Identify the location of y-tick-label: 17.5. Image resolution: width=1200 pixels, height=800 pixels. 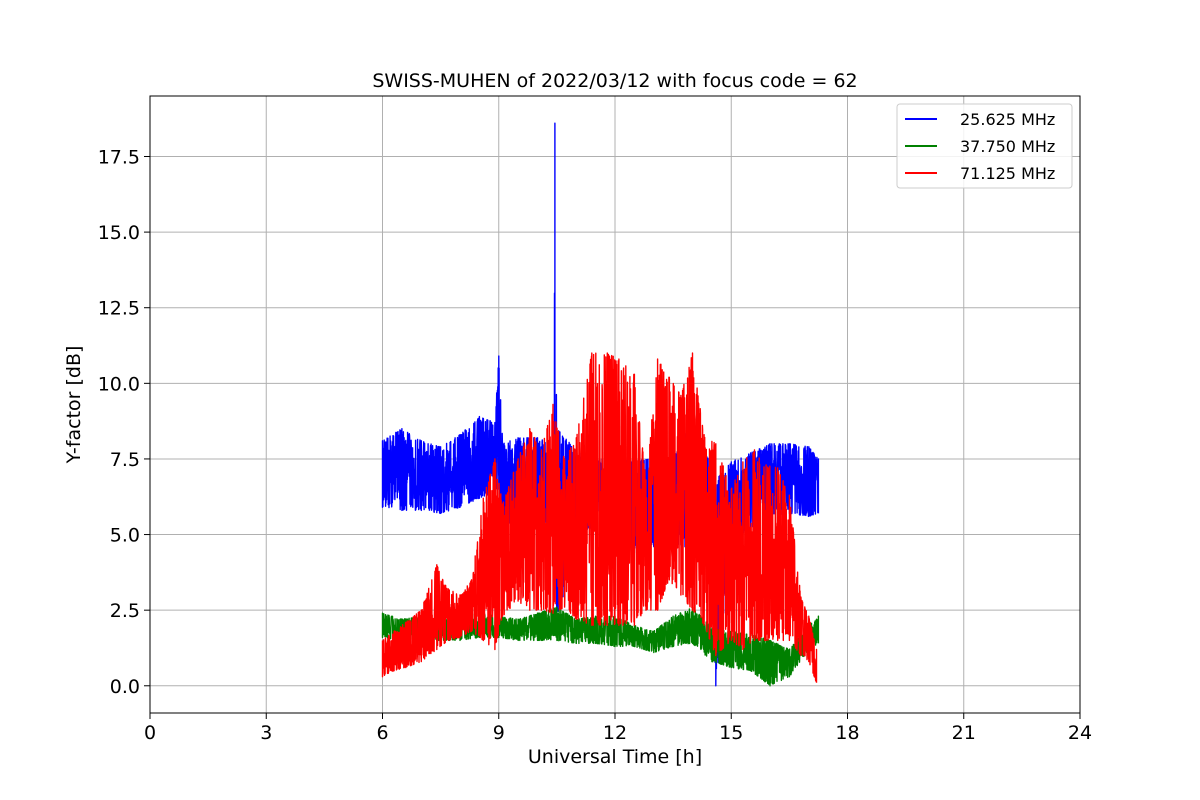
(119, 157).